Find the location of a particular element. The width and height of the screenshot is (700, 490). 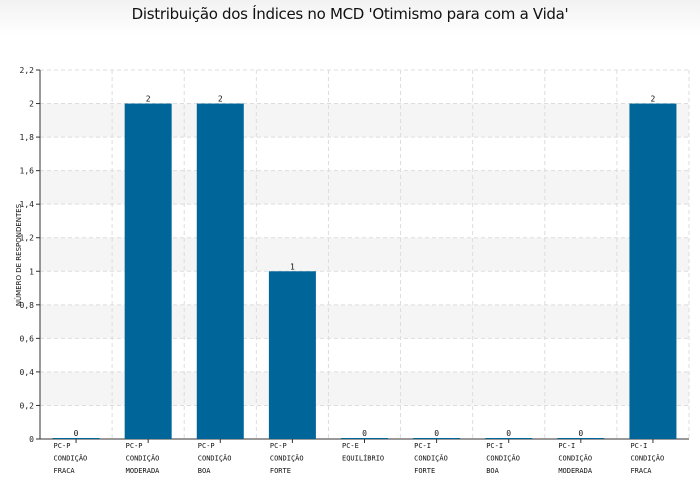

y-tick-label: 2 is located at coordinates (31, 104).